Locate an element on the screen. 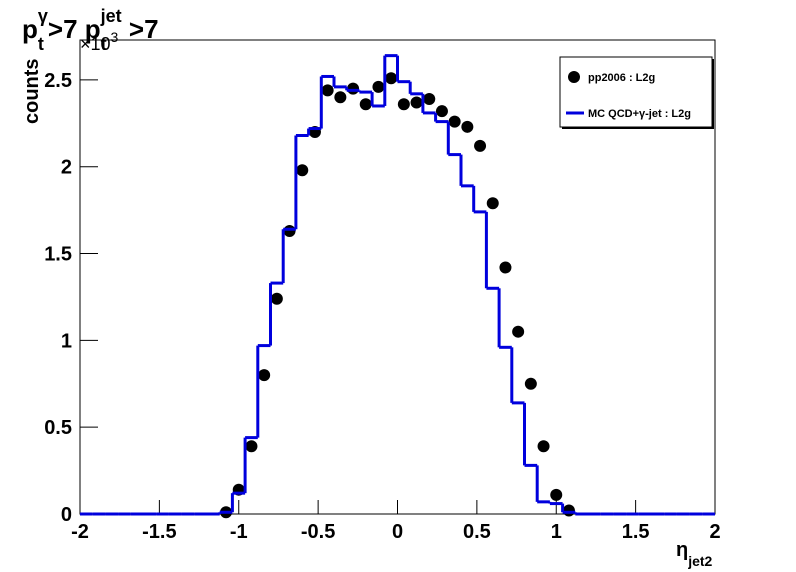 The height and width of the screenshot is (572, 796). y-tick-label: 2 is located at coordinates (66, 168).